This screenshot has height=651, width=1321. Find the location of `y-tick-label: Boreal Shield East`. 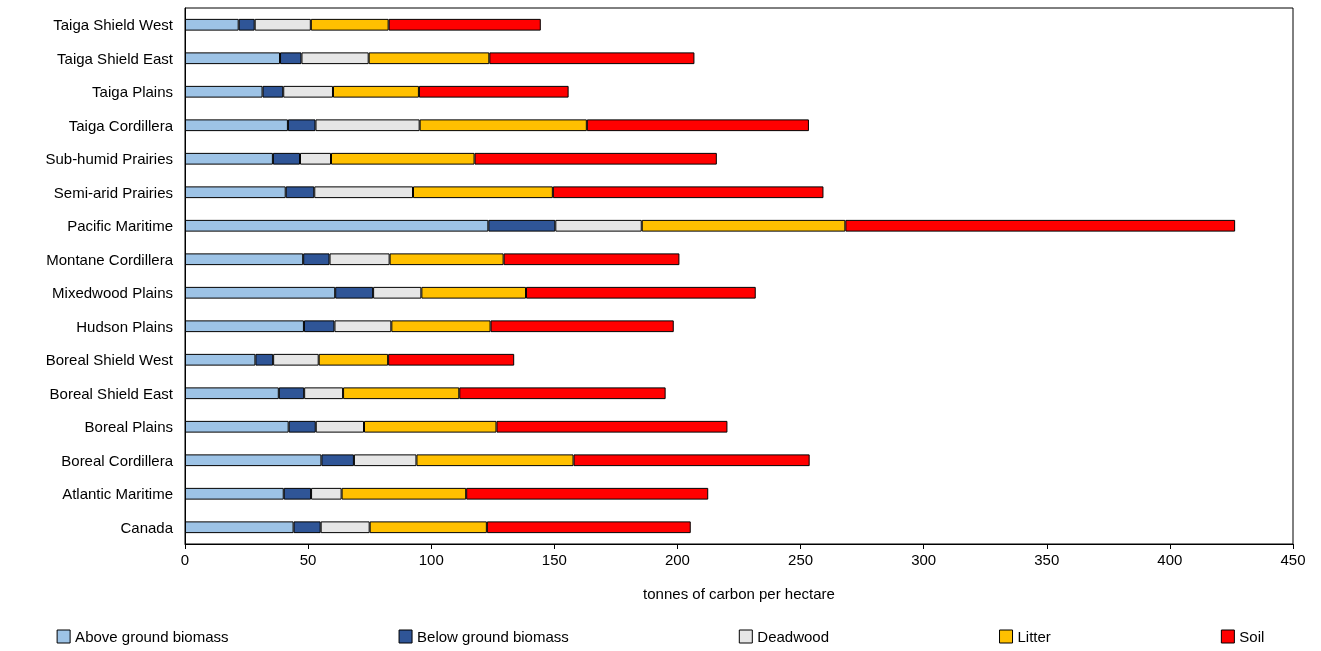

y-tick-label: Boreal Shield East is located at coordinates (111, 393).